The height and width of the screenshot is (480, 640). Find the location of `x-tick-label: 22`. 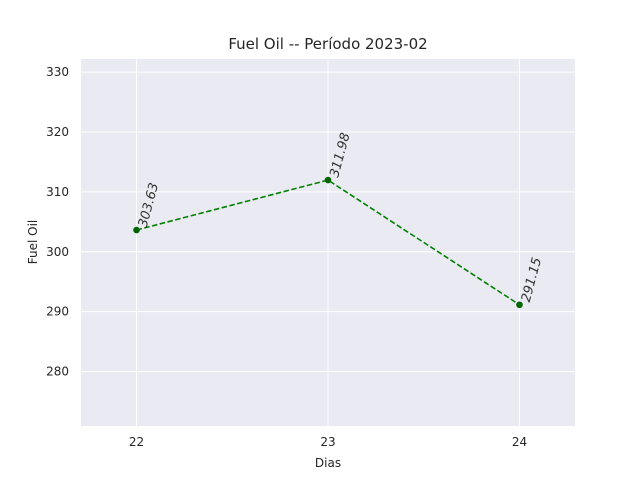

x-tick-label: 22 is located at coordinates (136, 442).